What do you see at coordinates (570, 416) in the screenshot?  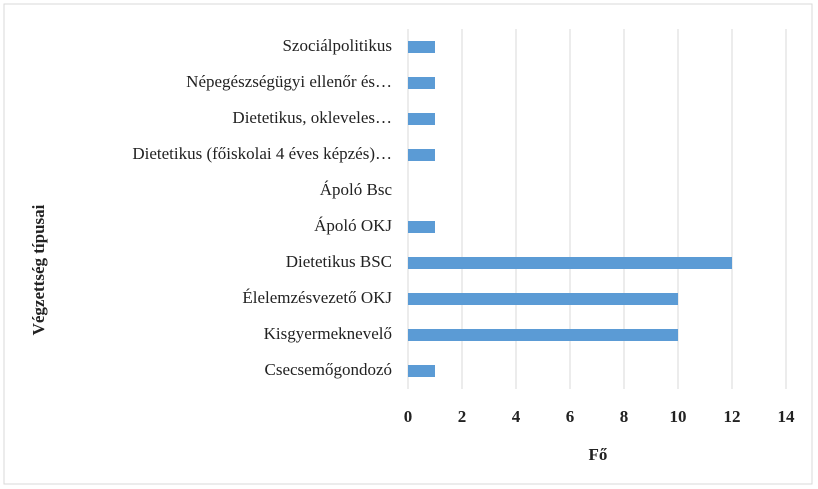 I see `x-tick-label: 6` at bounding box center [570, 416].